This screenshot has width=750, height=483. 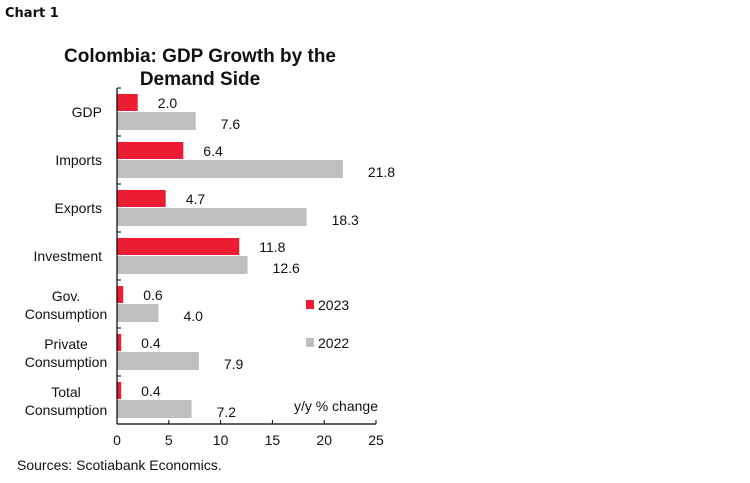 What do you see at coordinates (272, 247) in the screenshot?
I see `data-label: 11.8` at bounding box center [272, 247].